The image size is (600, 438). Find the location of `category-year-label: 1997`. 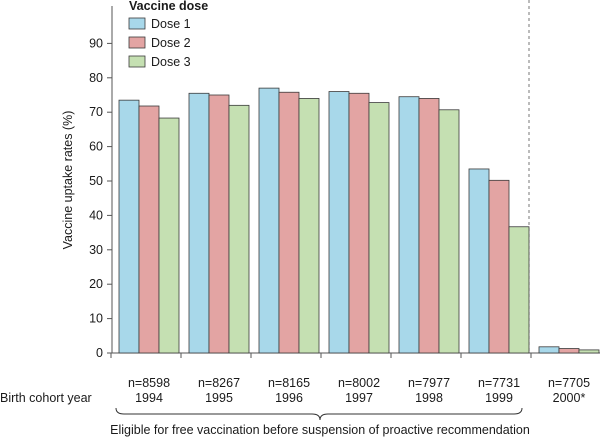

category-year-label: 1997 is located at coordinates (359, 398).